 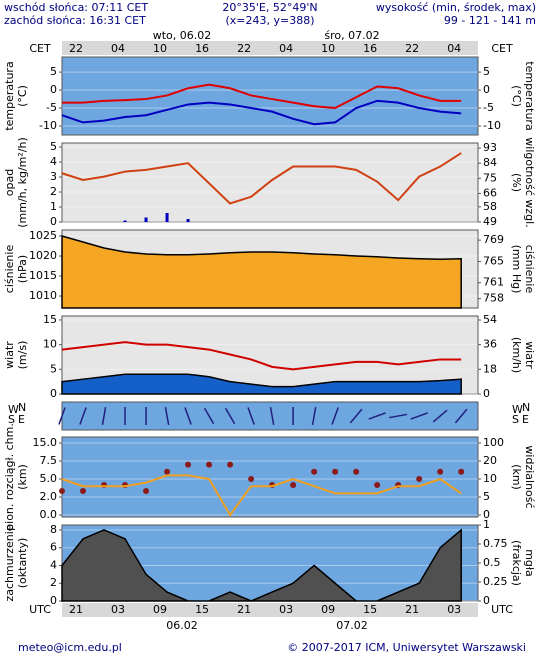 What do you see at coordinates (49, 514) in the screenshot?
I see `y-tick-label: 0.0` at bounding box center [49, 514].